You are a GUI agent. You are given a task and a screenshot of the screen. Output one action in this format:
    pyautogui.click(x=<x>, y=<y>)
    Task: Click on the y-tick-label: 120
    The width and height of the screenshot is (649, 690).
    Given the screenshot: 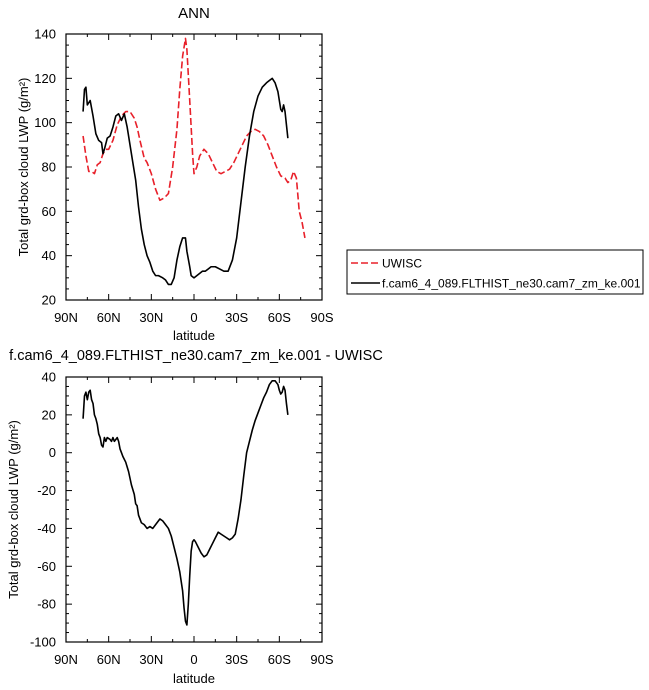 What is the action you would take?
    pyautogui.click(x=45, y=78)
    